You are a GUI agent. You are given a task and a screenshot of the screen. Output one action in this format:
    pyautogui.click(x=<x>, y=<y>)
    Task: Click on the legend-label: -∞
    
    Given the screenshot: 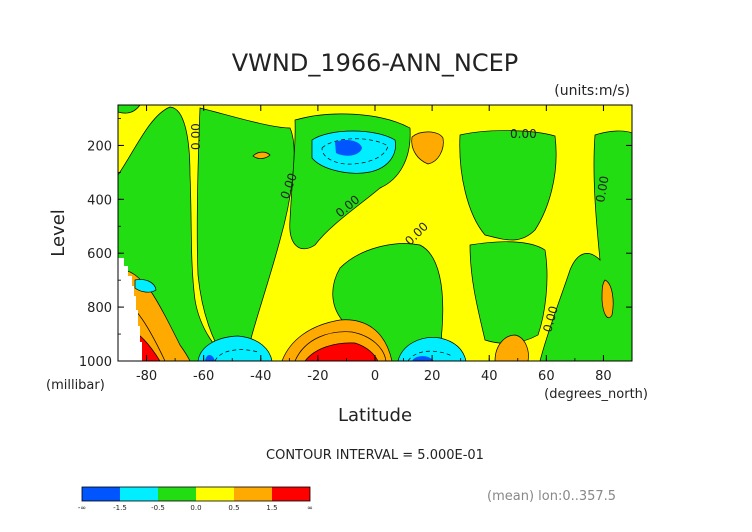 What is the action you would take?
    pyautogui.click(x=82, y=508)
    